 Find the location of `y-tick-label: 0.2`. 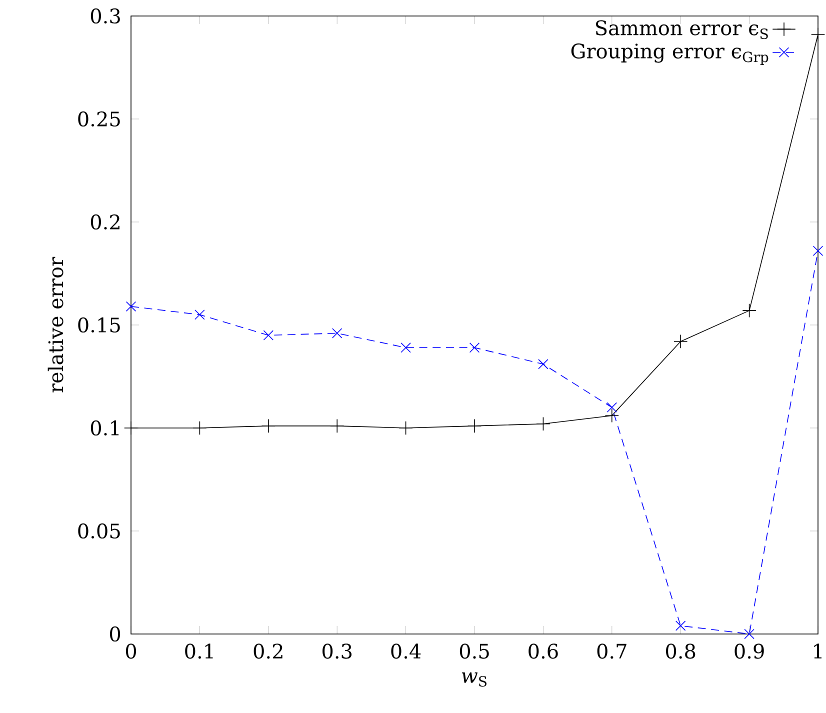

y-tick-label: 0.2 is located at coordinates (105, 222).